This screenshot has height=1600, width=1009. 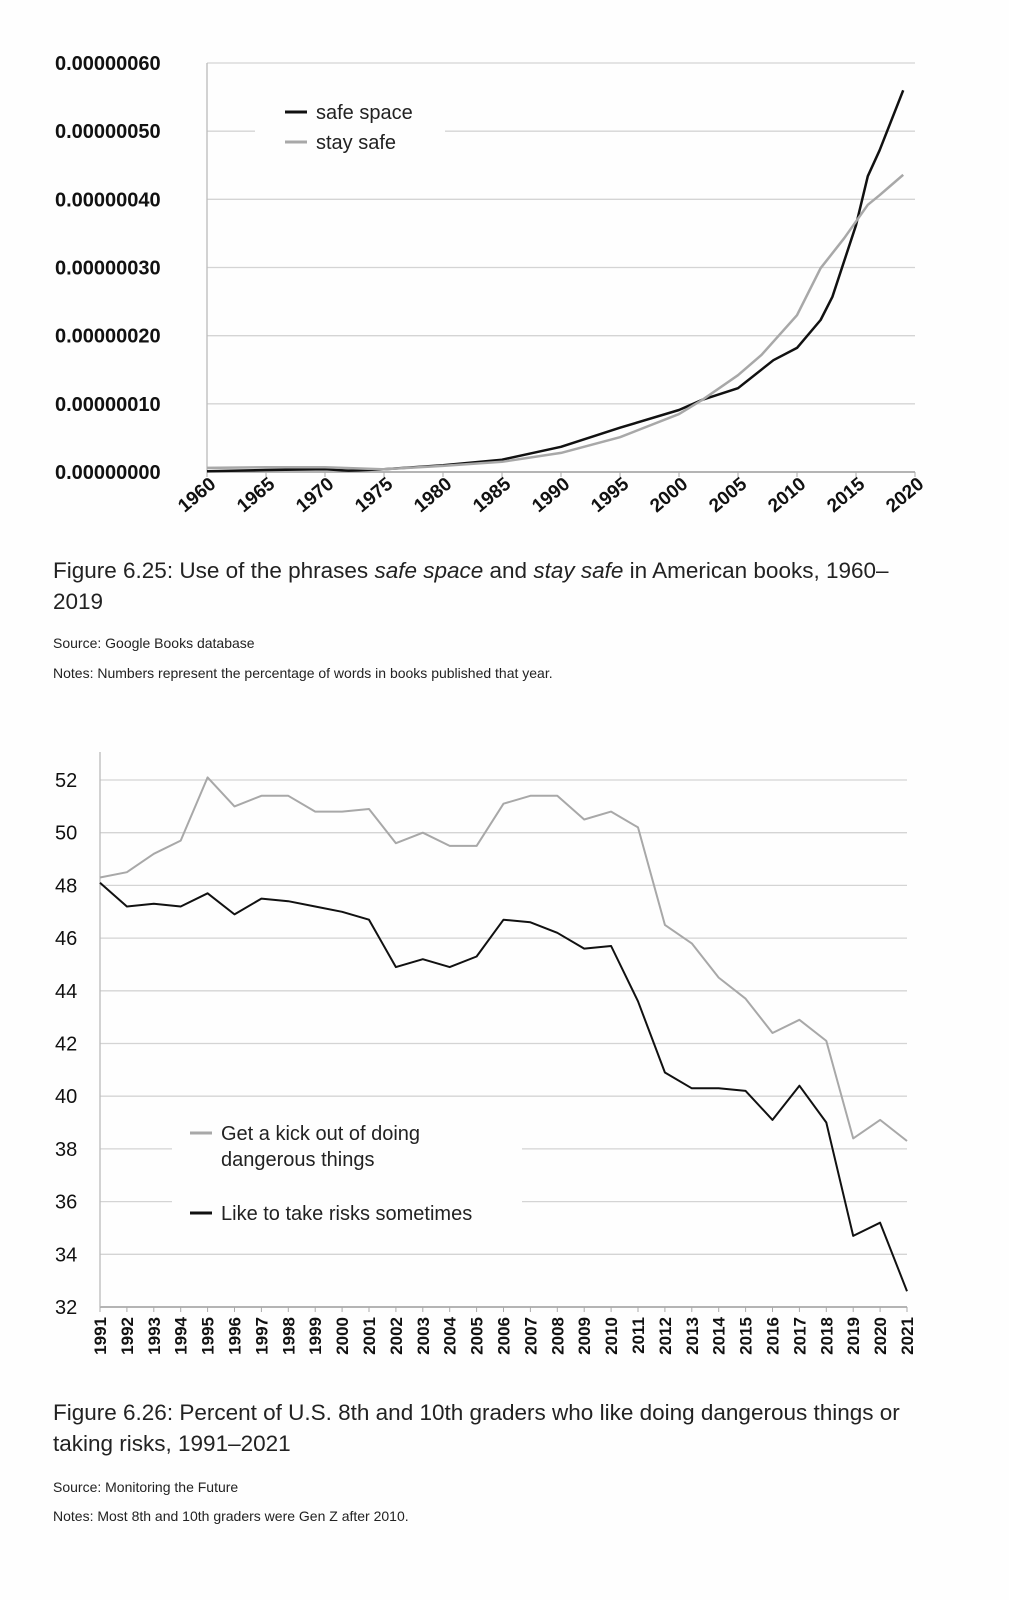 I want to click on caption-text: and, so click(x=508, y=570).